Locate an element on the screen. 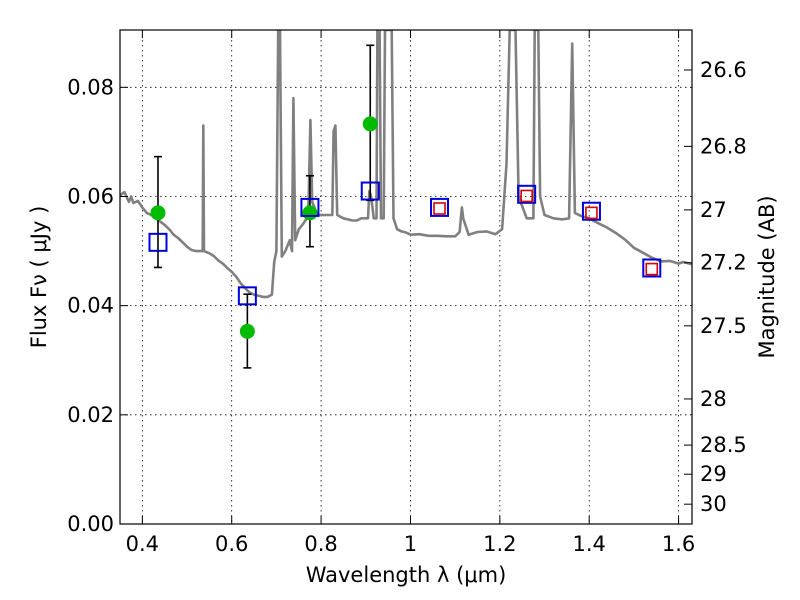 This screenshot has height=600, width=800. y-tick-label: 0.06 is located at coordinates (90, 196).